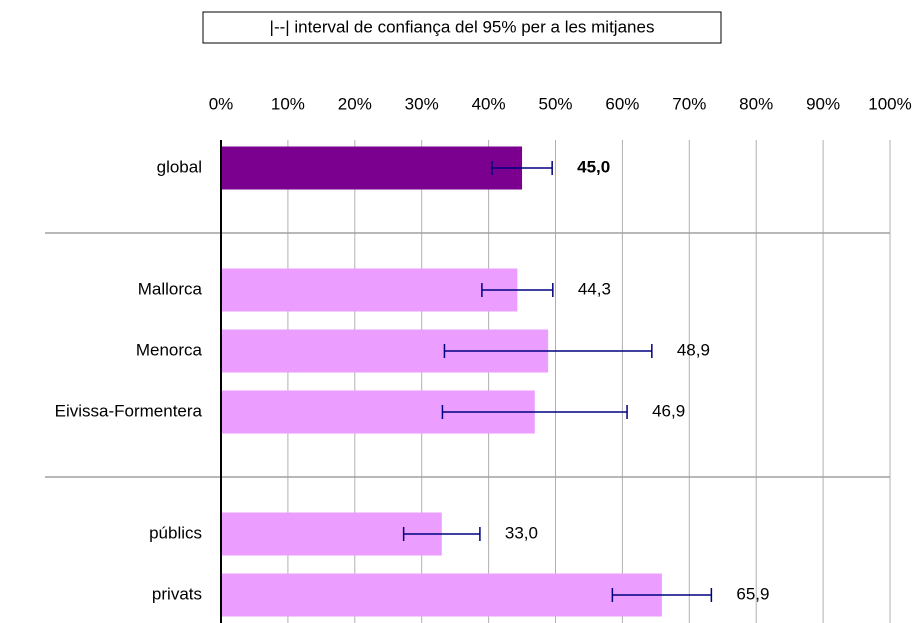 The width and height of the screenshot is (922, 623). I want to click on x-tick-label: 20%, so click(355, 103).